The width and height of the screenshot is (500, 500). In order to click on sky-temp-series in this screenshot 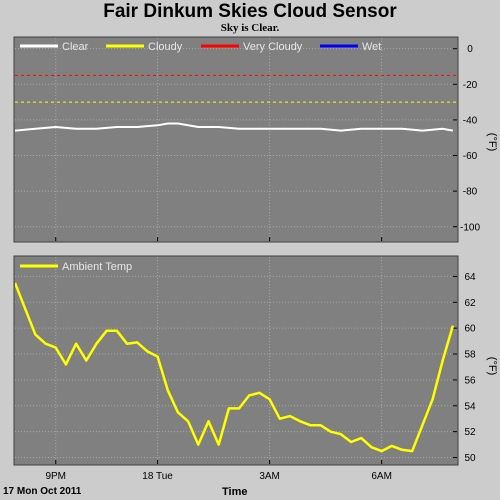, I will do `click(236, 103)`.